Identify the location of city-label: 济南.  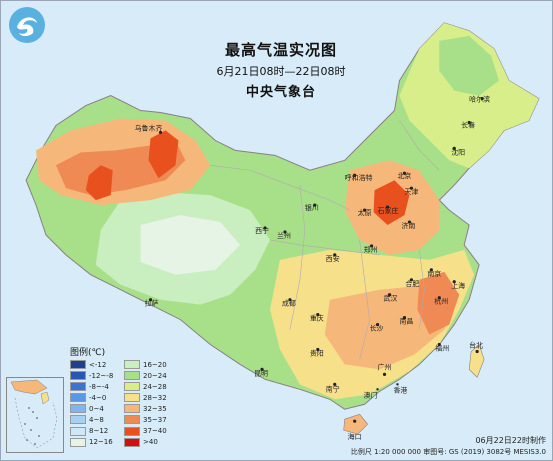
(408, 225).